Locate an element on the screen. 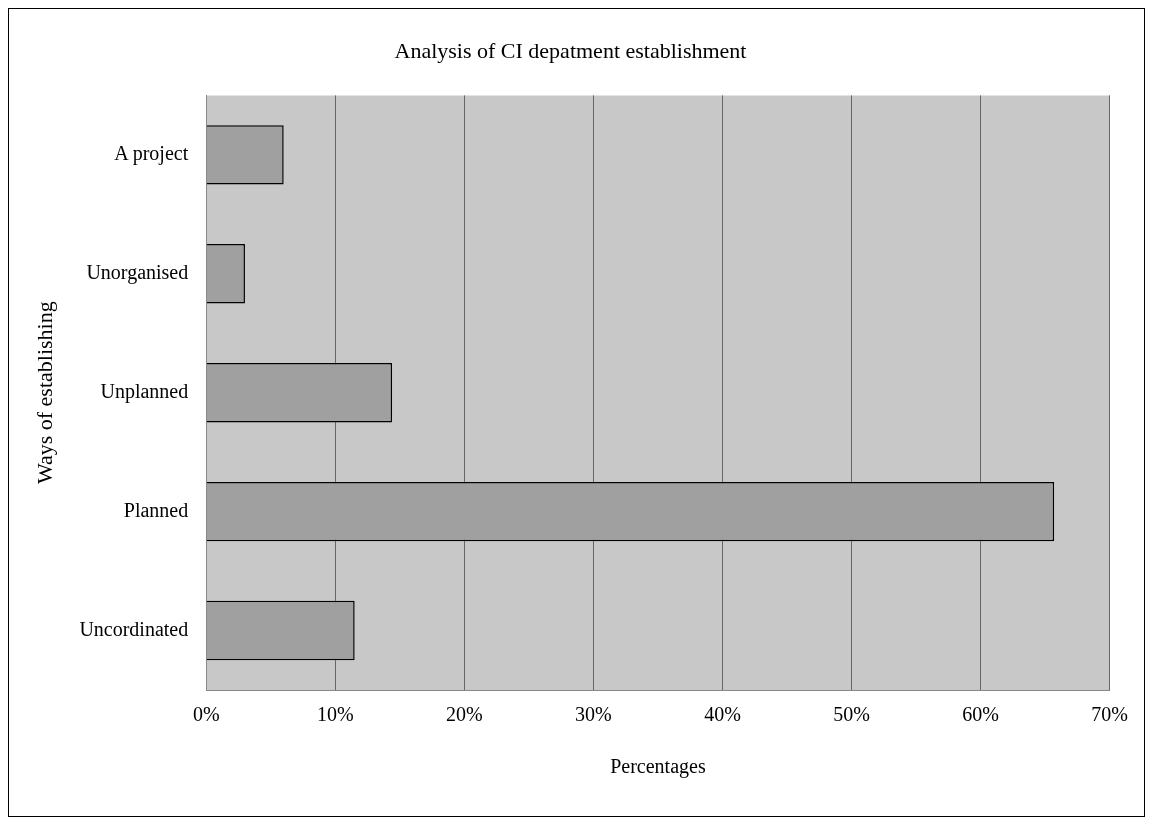 The height and width of the screenshot is (825, 1153). x-tick-label: 40% is located at coordinates (722, 714).